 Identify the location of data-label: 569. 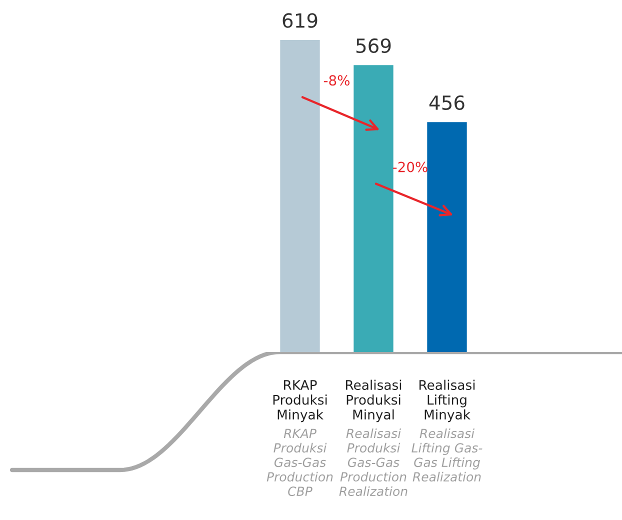
(373, 46).